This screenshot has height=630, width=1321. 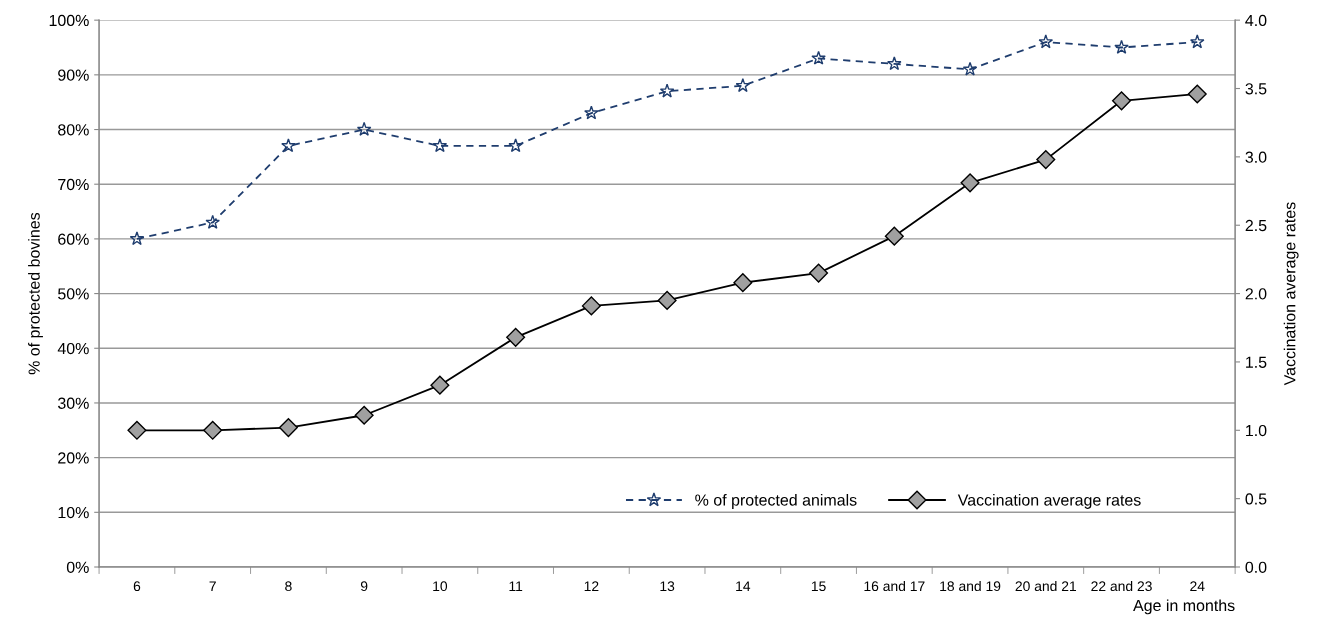 I want to click on y-tick-label: 80%, so click(x=73, y=130).